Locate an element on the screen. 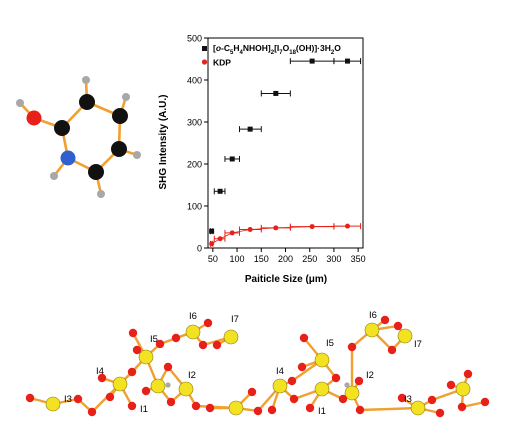 This screenshot has width=508, height=436. legend: [o-C5H4NHOH]2[I7O18(OH)]·3H2O KDP is located at coordinates (271, 55).